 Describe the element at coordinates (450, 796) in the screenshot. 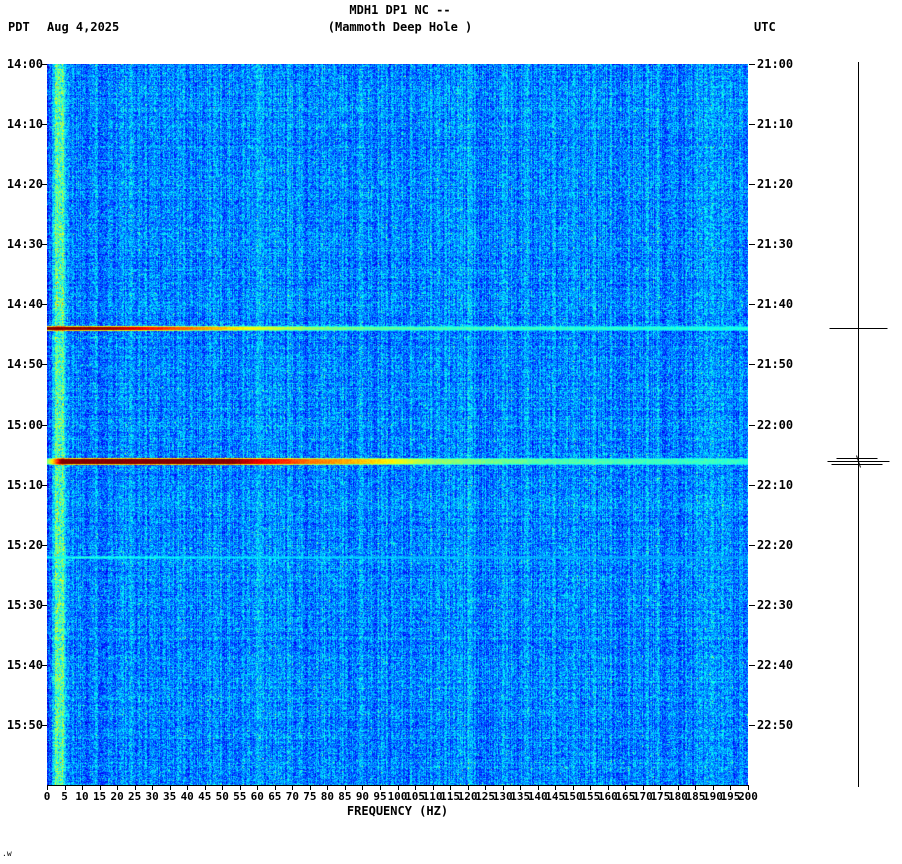

I see `frequency-tick-label: 115` at that location.